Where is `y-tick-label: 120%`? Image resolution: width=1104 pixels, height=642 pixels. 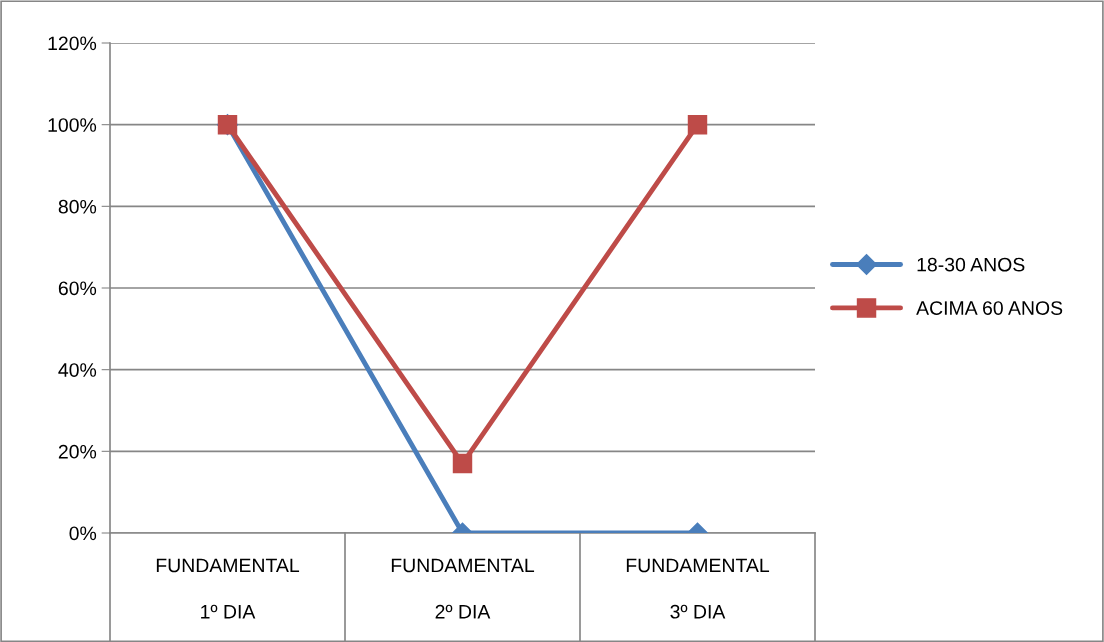 y-tick-label: 120% is located at coordinates (72, 43).